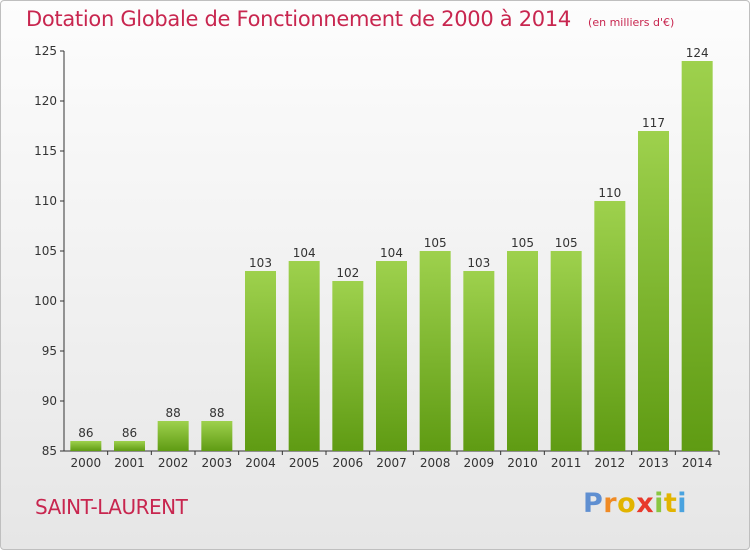  What do you see at coordinates (86, 463) in the screenshot?
I see `x-tick-label: 2000` at bounding box center [86, 463].